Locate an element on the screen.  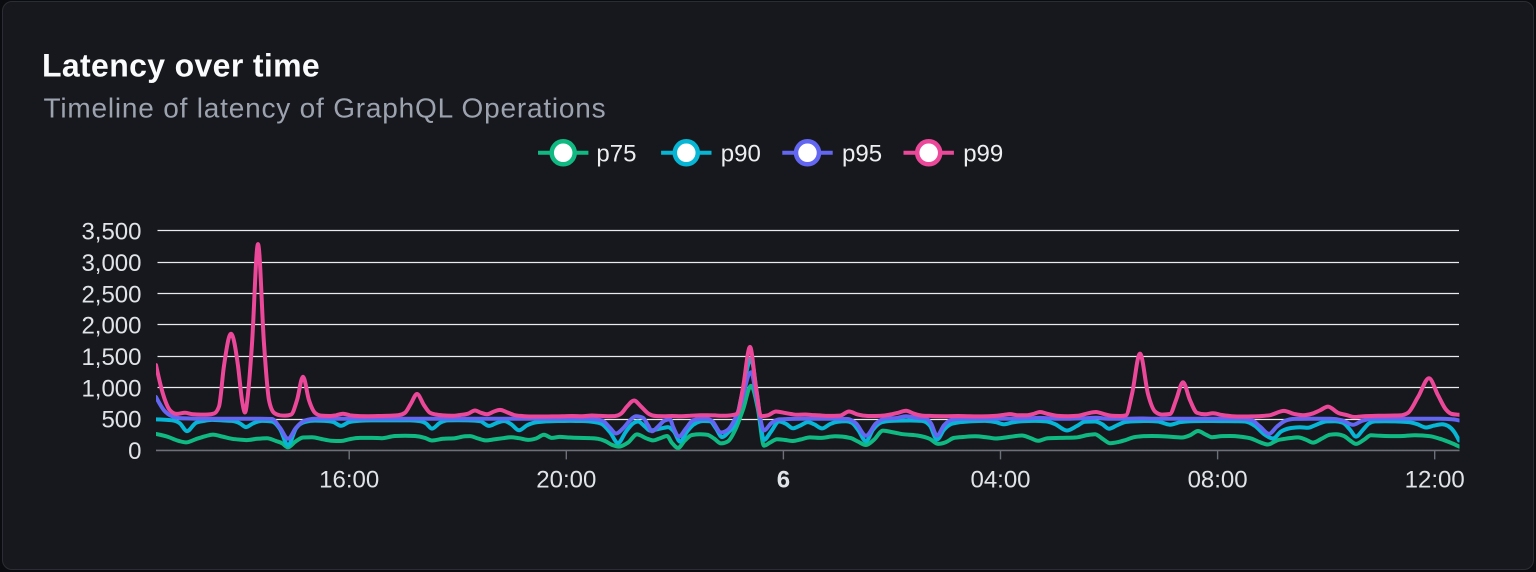
svg-text: 08:00 is located at coordinates (1218, 479).